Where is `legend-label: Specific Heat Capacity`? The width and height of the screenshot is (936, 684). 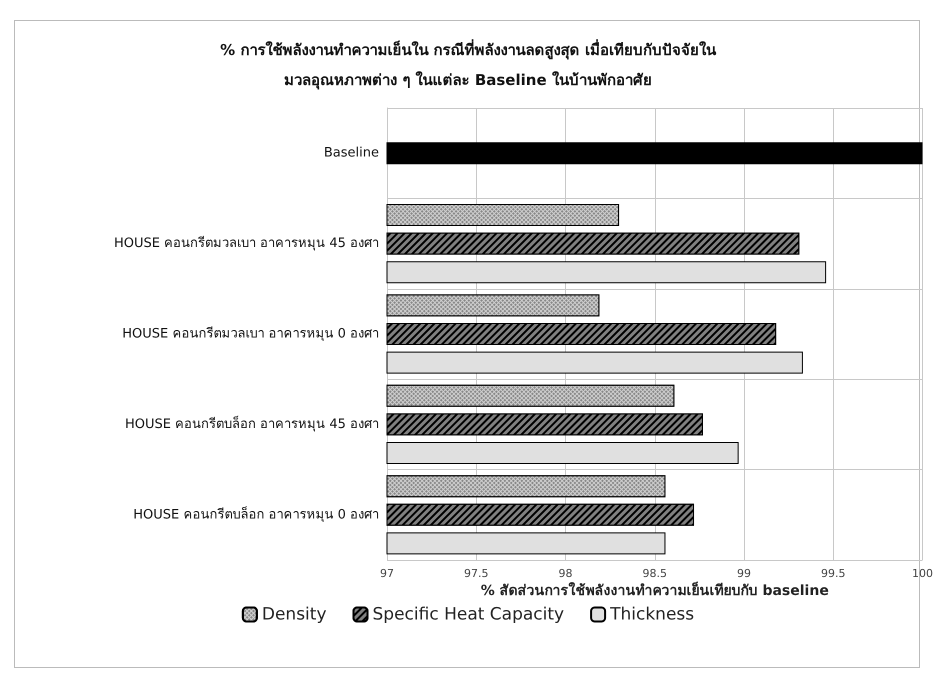
legend-label: Specific Heat Capacity is located at coordinates (468, 614).